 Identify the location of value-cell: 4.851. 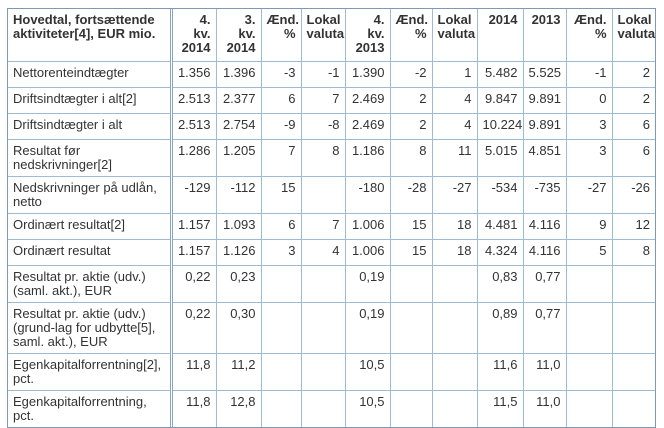
(544, 158).